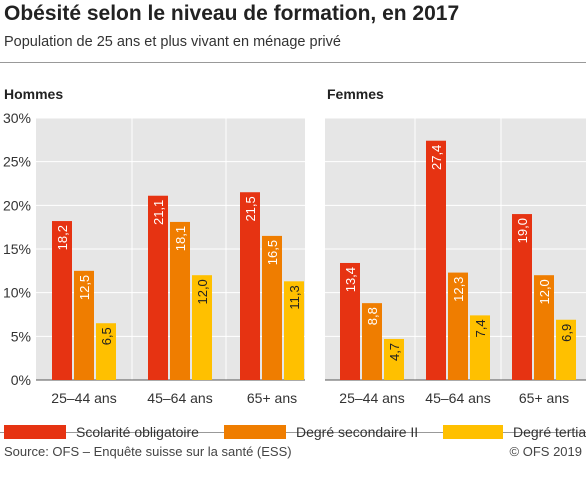 The image size is (586, 491). Describe the element at coordinates (17, 205) in the screenshot. I see `y-tick-label: 20%` at that location.